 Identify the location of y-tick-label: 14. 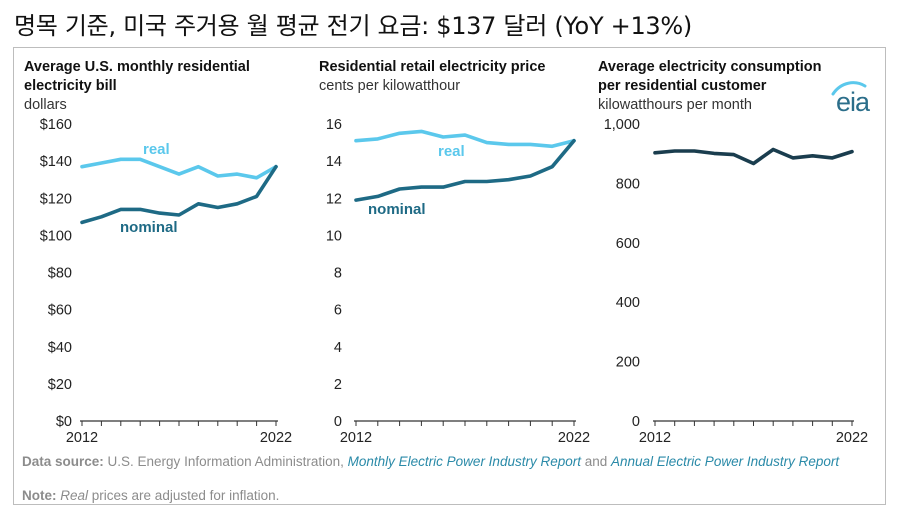
(334, 162).